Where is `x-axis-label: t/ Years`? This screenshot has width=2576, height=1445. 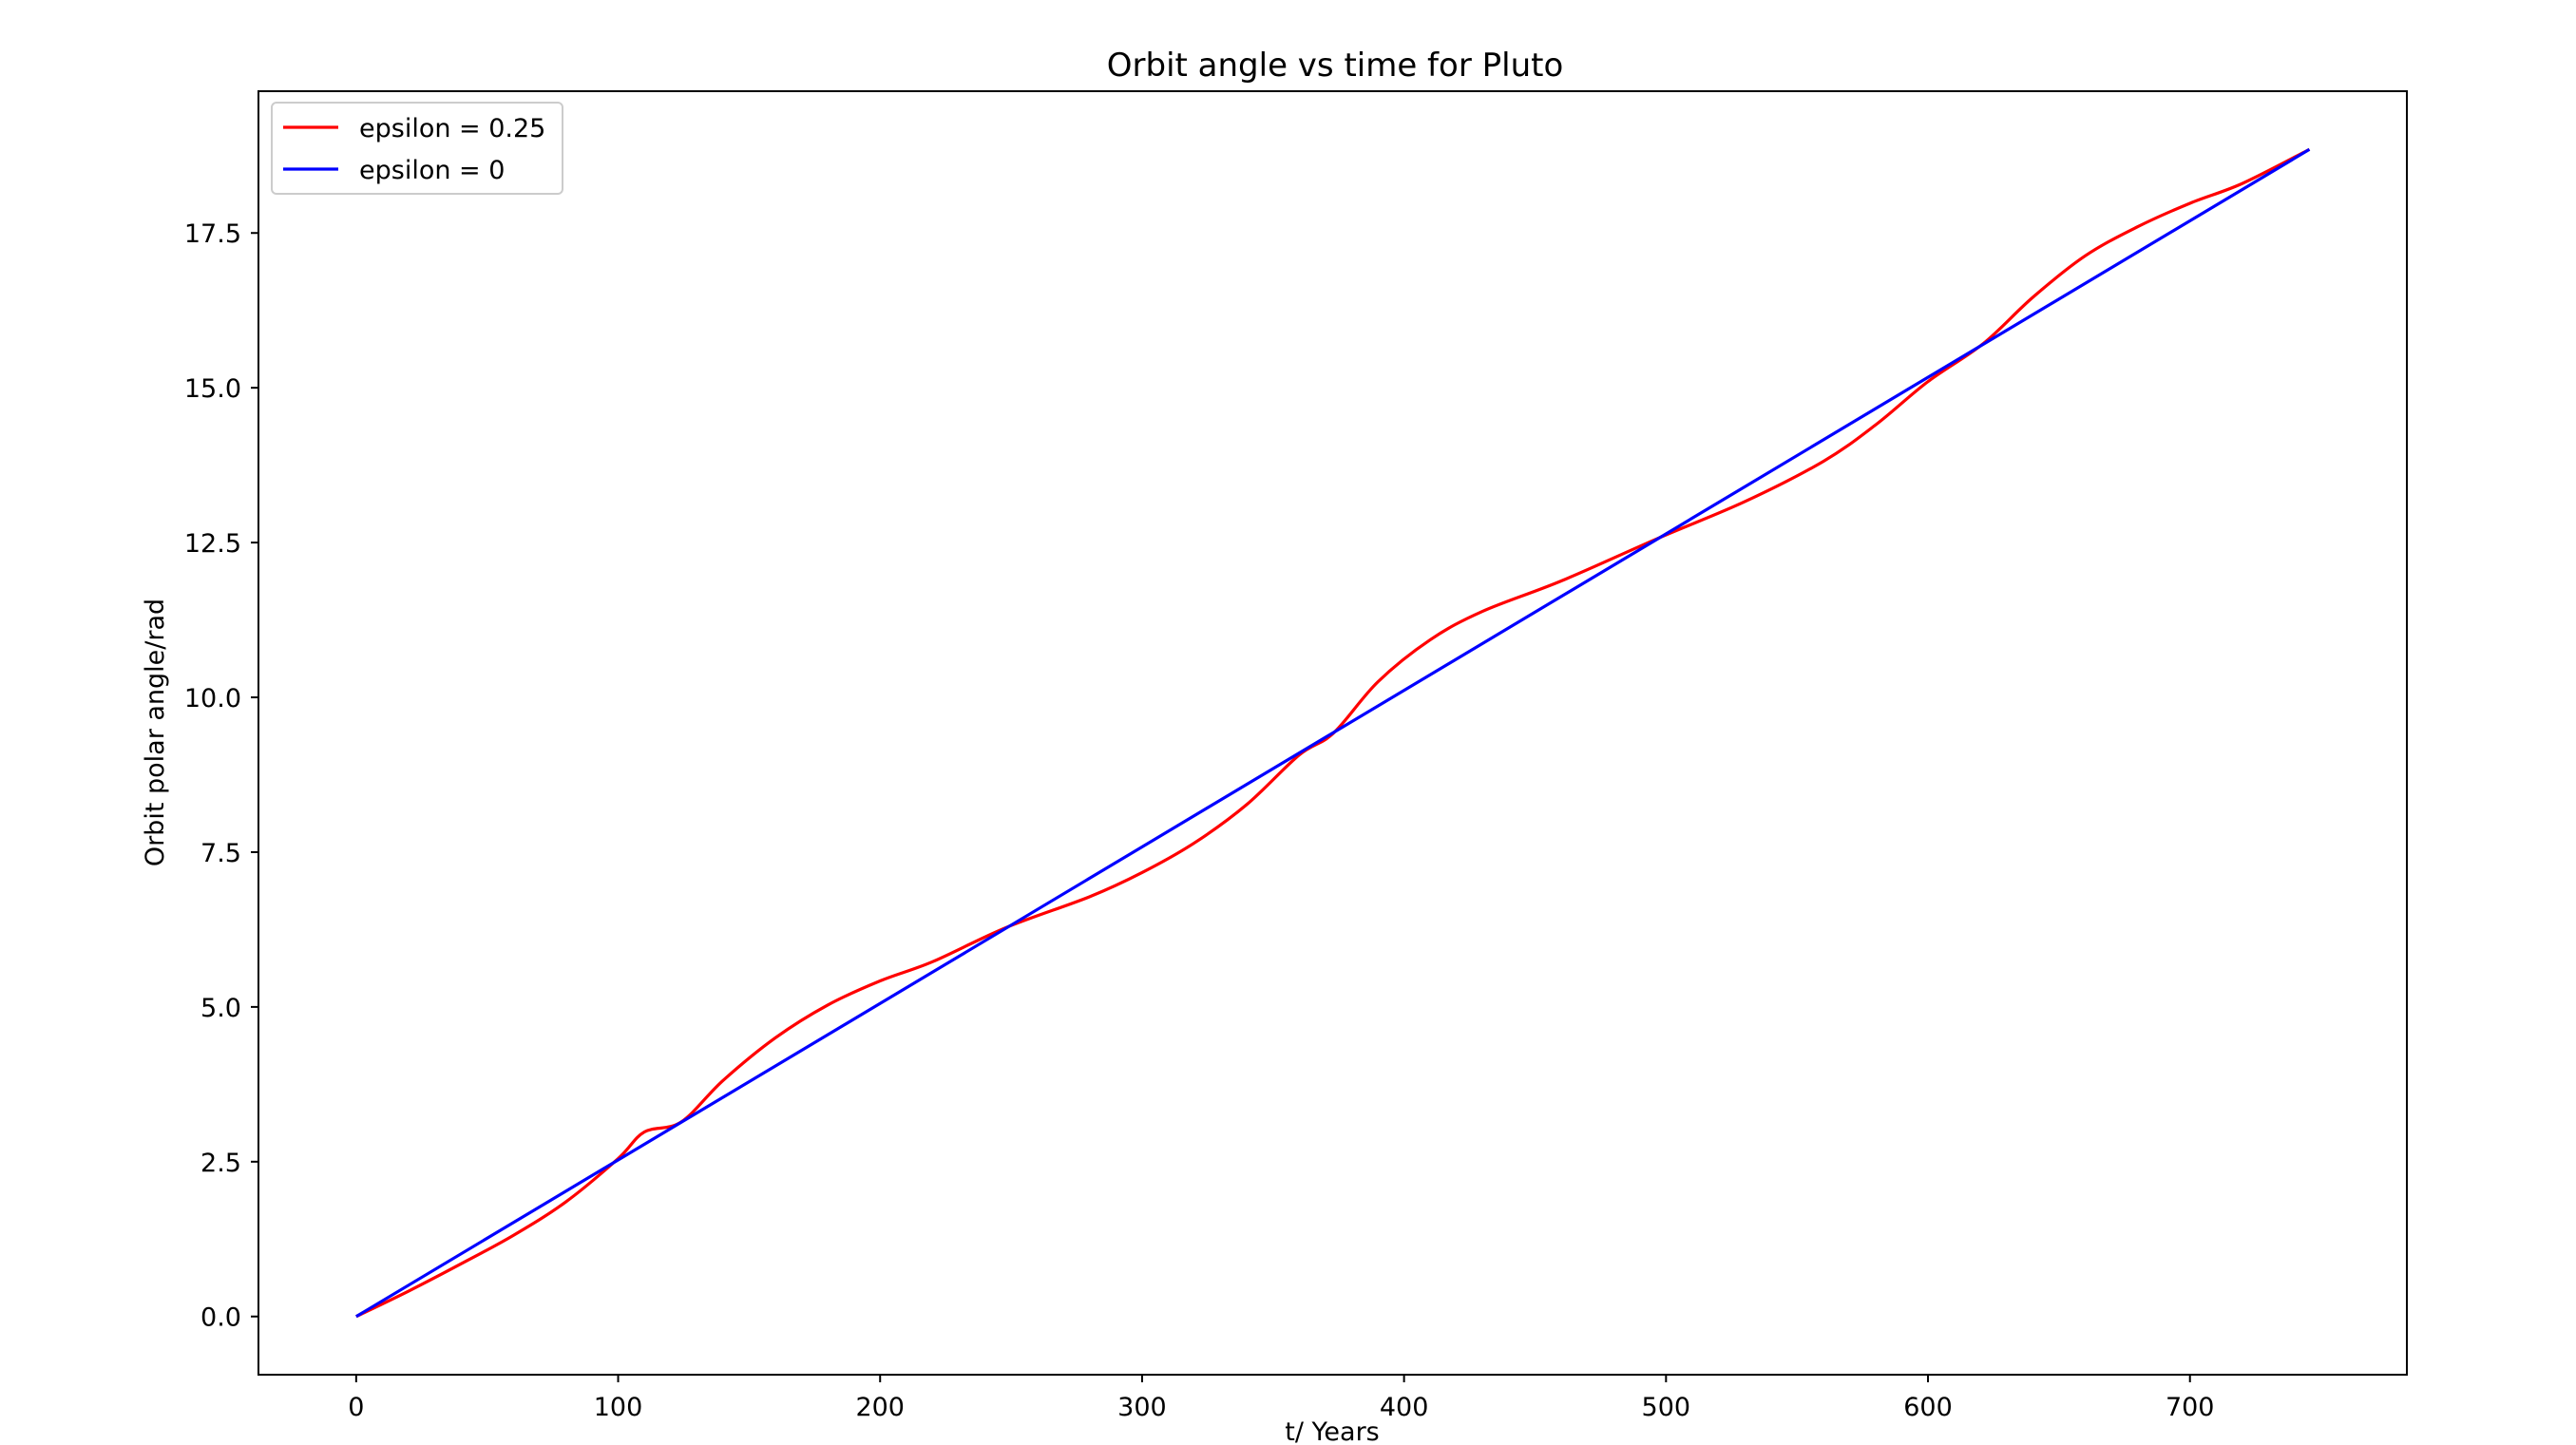 x-axis-label: t/ Years is located at coordinates (1332, 1431).